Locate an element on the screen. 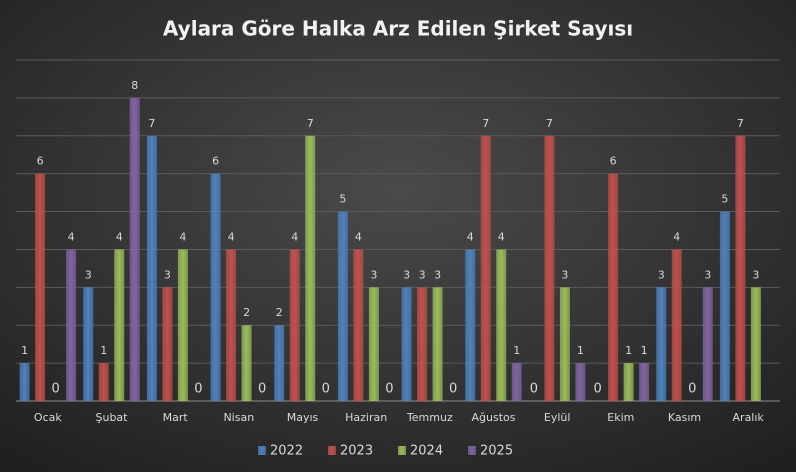  x-tick-label: Mart is located at coordinates (176, 417).